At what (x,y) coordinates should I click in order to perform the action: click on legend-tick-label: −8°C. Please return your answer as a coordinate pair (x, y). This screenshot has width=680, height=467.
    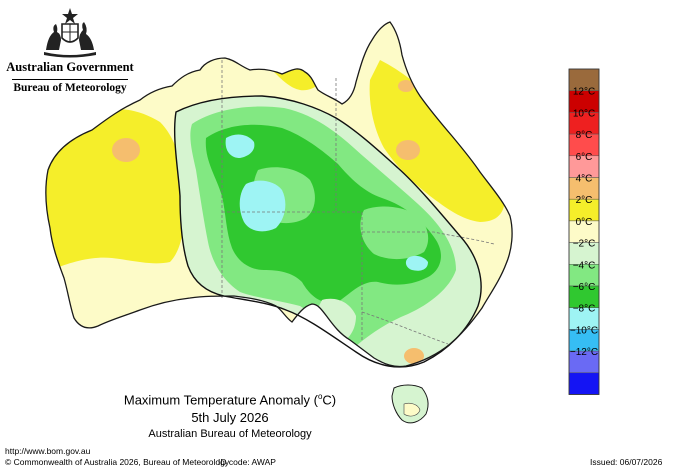
    Looking at the image, I should click on (584, 309).